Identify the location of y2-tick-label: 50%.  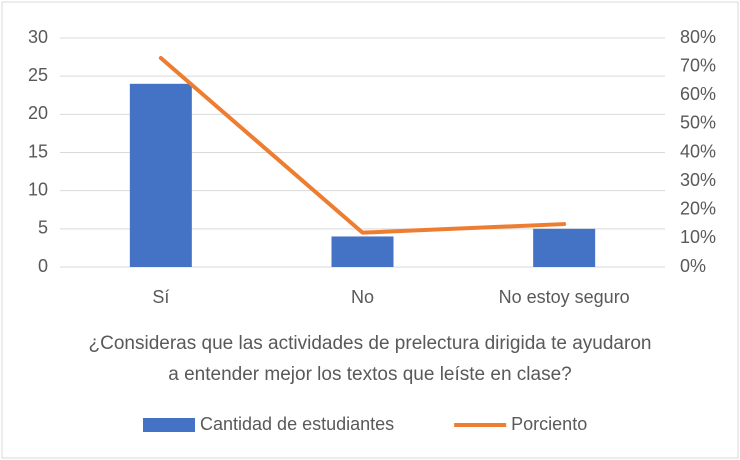
(698, 123).